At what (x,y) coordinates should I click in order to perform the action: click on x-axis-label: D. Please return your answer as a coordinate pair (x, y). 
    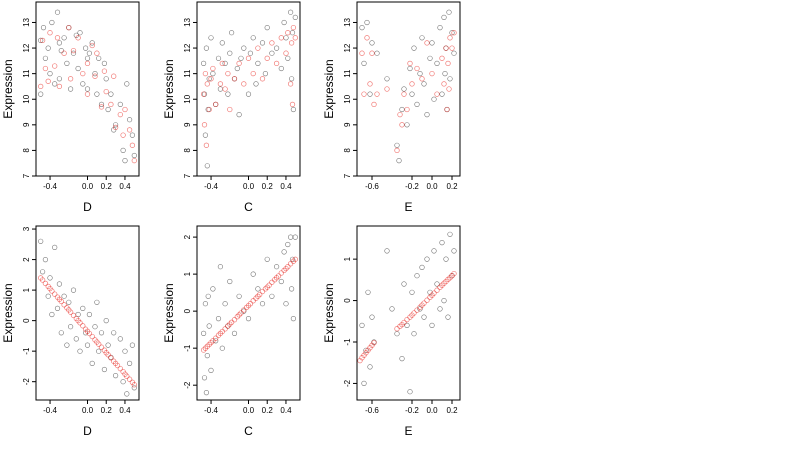
    Looking at the image, I should click on (87, 431).